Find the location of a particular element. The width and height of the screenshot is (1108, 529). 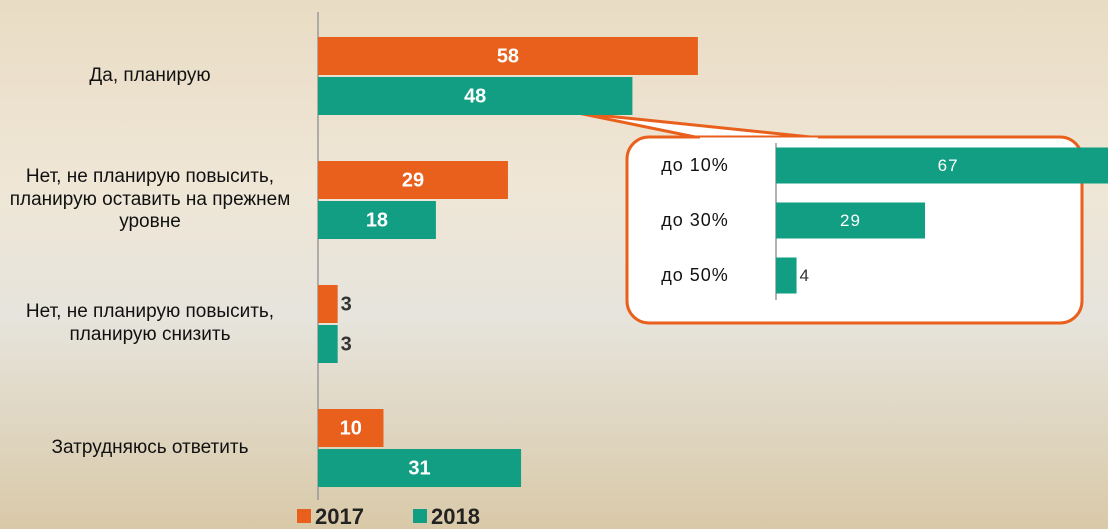

value-label: 10 is located at coordinates (351, 428).